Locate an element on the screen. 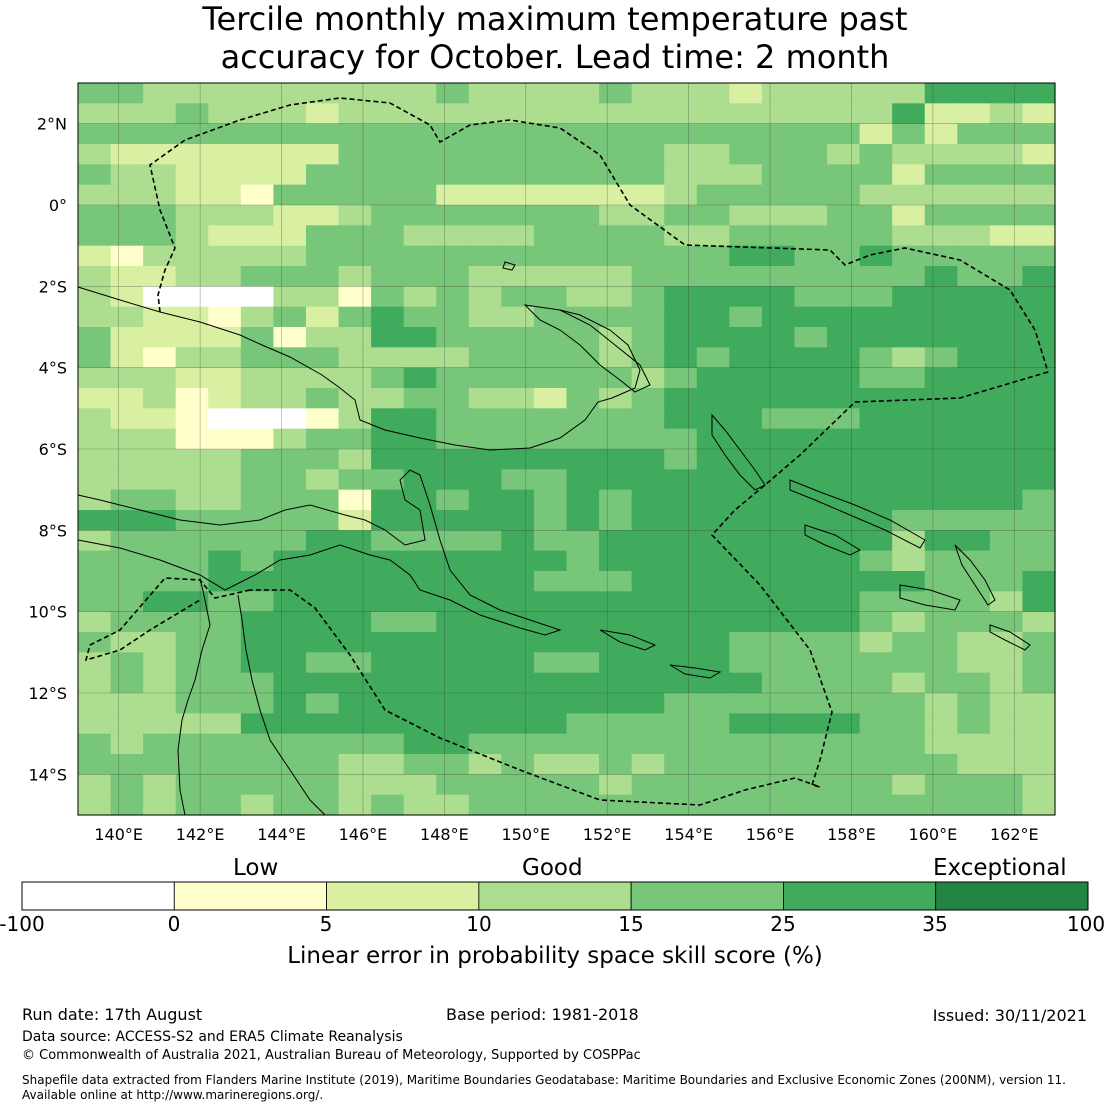 This screenshot has width=1110, height=1110. colorbar-outline is located at coordinates (555, 896).